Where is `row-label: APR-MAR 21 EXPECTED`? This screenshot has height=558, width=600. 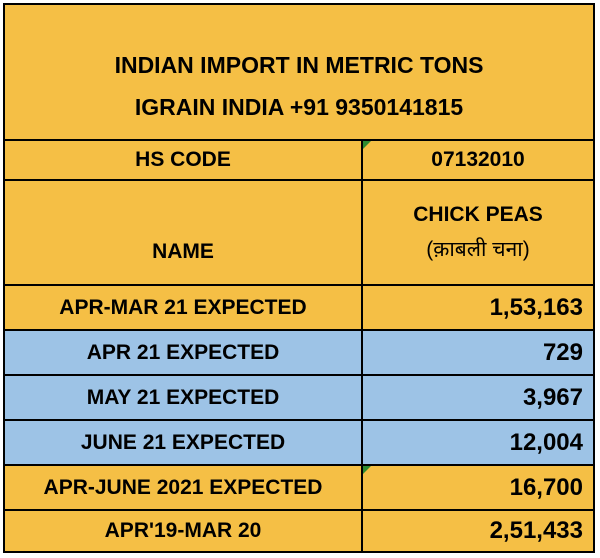
row-label: APR-MAR 21 EXPECTED is located at coordinates (183, 307).